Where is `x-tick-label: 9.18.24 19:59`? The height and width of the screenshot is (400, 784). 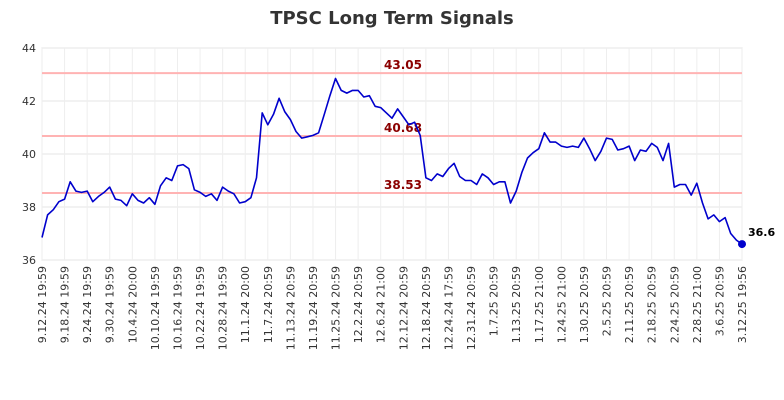 x-tick-label: 9.18.24 19:59 is located at coordinates (65, 304).